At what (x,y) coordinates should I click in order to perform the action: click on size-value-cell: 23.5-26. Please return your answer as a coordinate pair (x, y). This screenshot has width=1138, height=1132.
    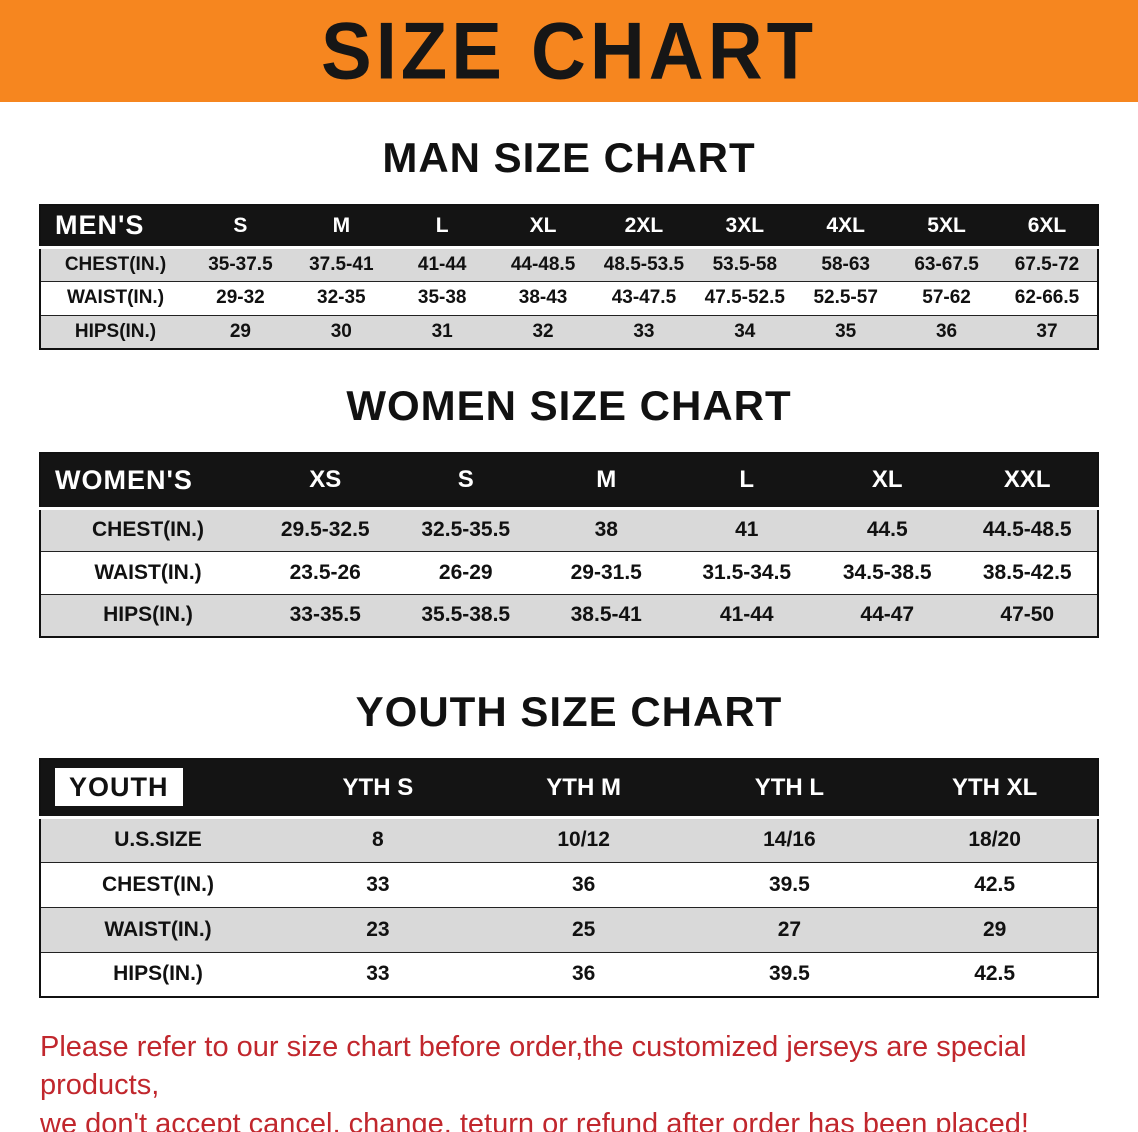
    Looking at the image, I should click on (325, 572).